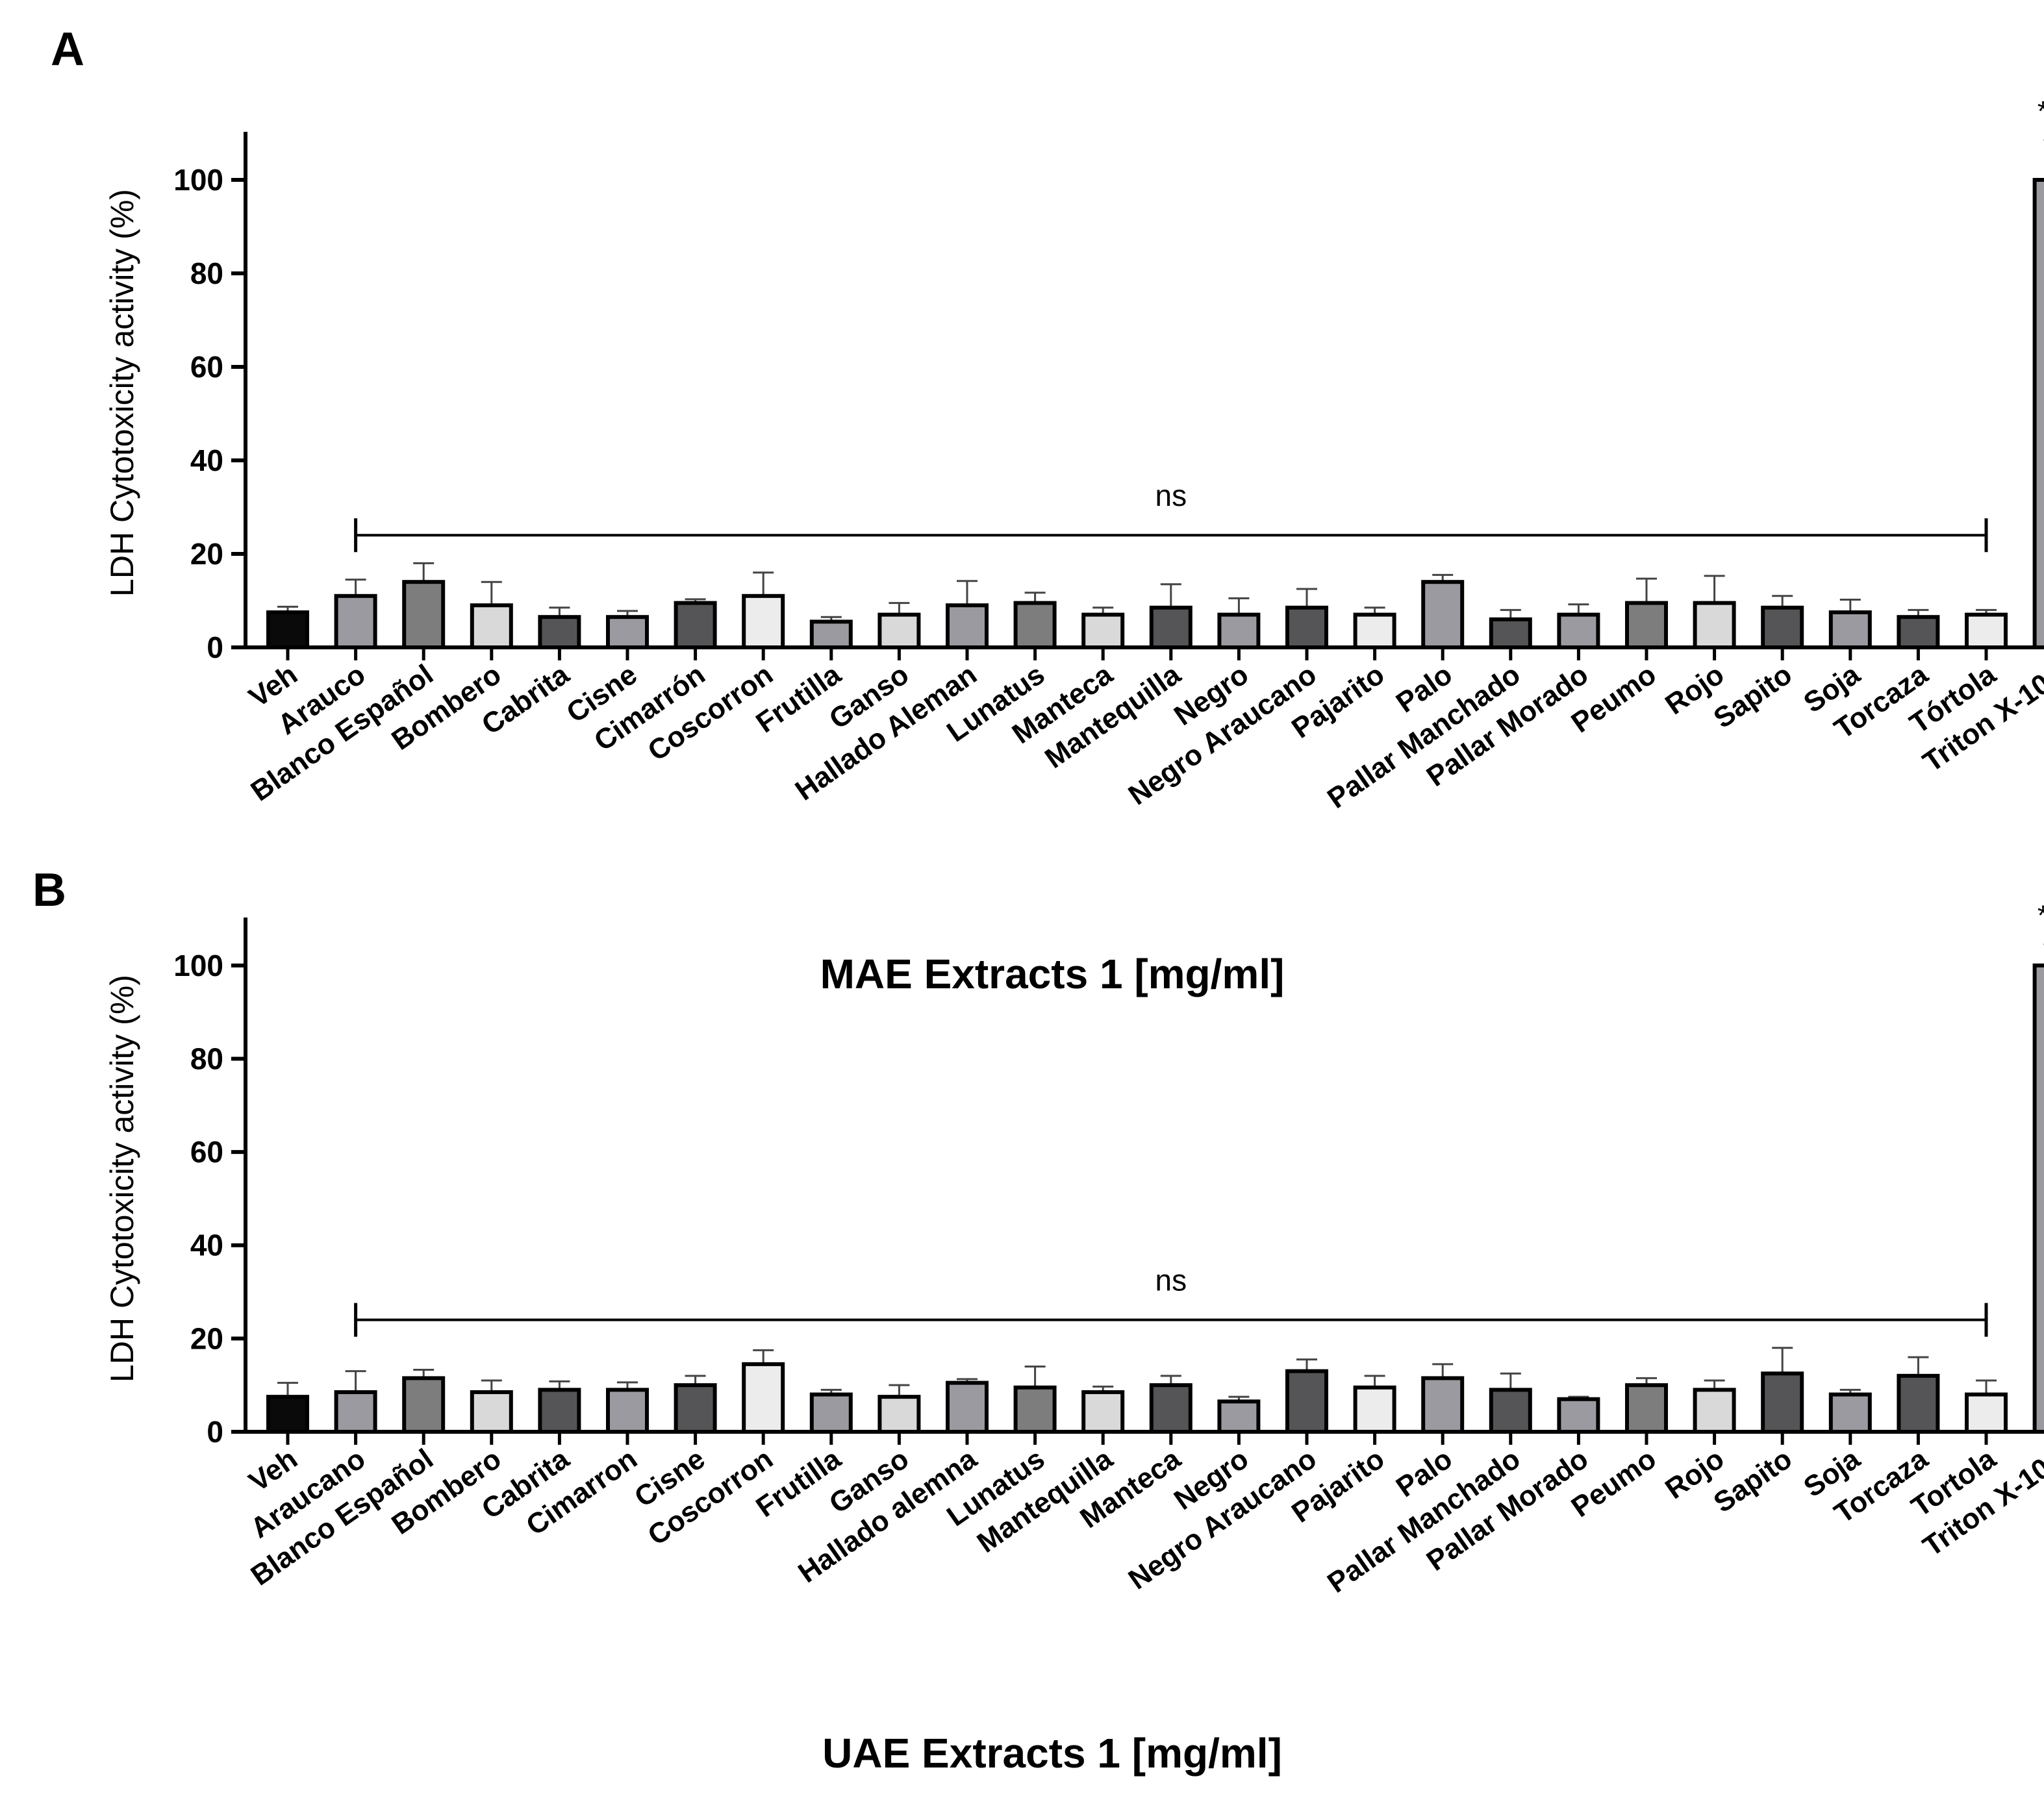 The image size is (2044, 1811). What do you see at coordinates (122, 1178) in the screenshot?
I see `y-axis-label-b: LDH Cytotoxicity activity (%)` at bounding box center [122, 1178].